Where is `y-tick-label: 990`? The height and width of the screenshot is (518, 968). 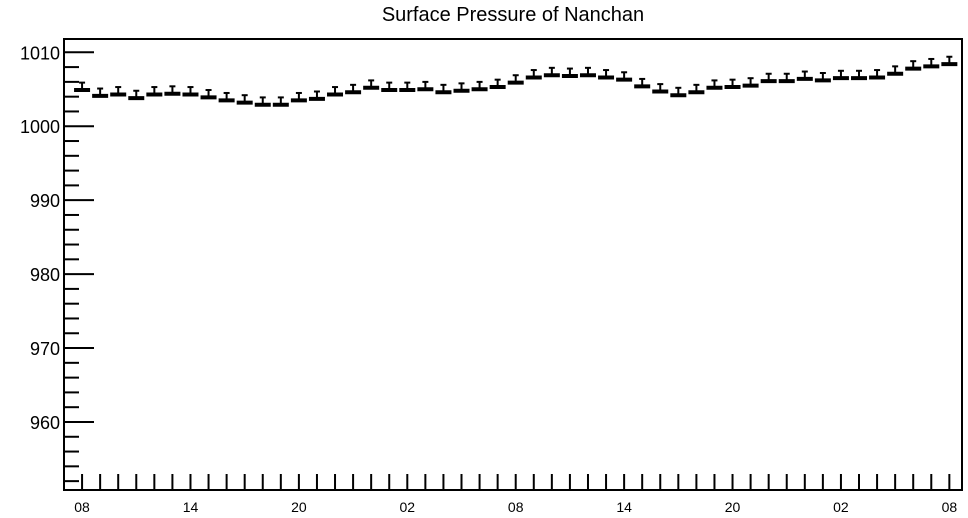 y-tick-label: 990 is located at coordinates (45, 201).